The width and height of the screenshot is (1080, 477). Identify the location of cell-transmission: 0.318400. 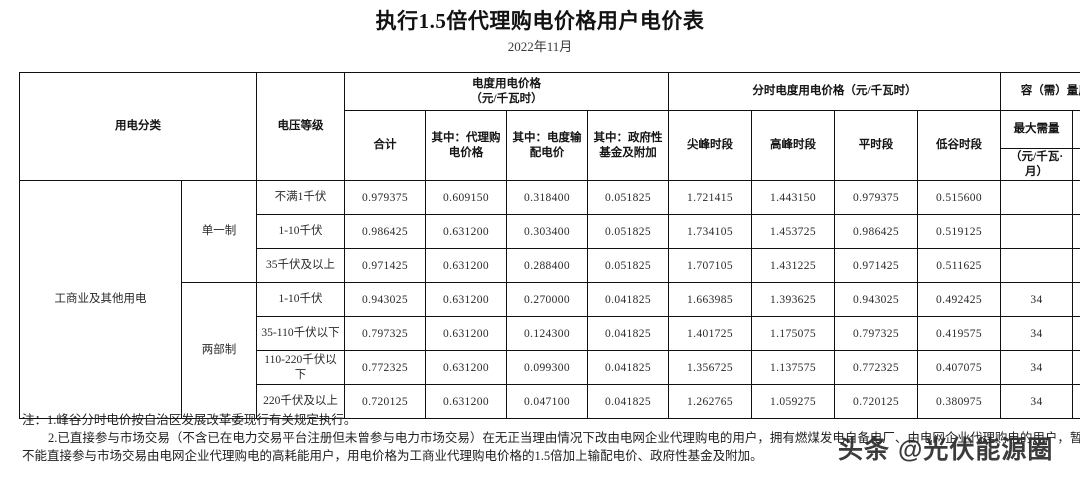
(547, 197).